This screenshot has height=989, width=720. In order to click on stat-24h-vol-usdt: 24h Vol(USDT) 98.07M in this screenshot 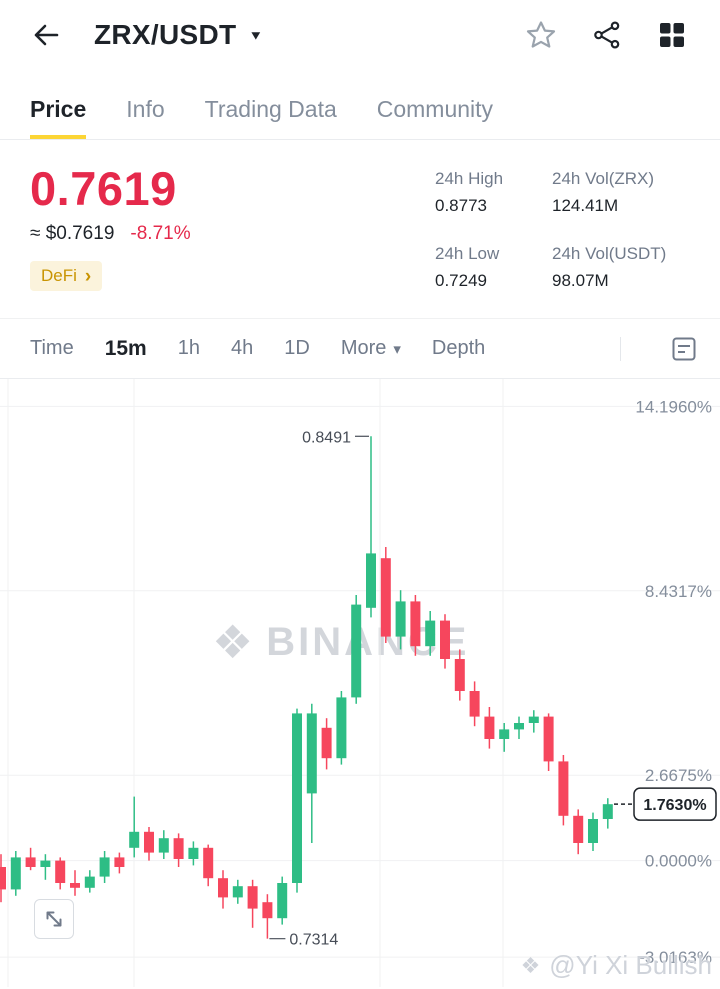, I will do `click(628, 267)`.